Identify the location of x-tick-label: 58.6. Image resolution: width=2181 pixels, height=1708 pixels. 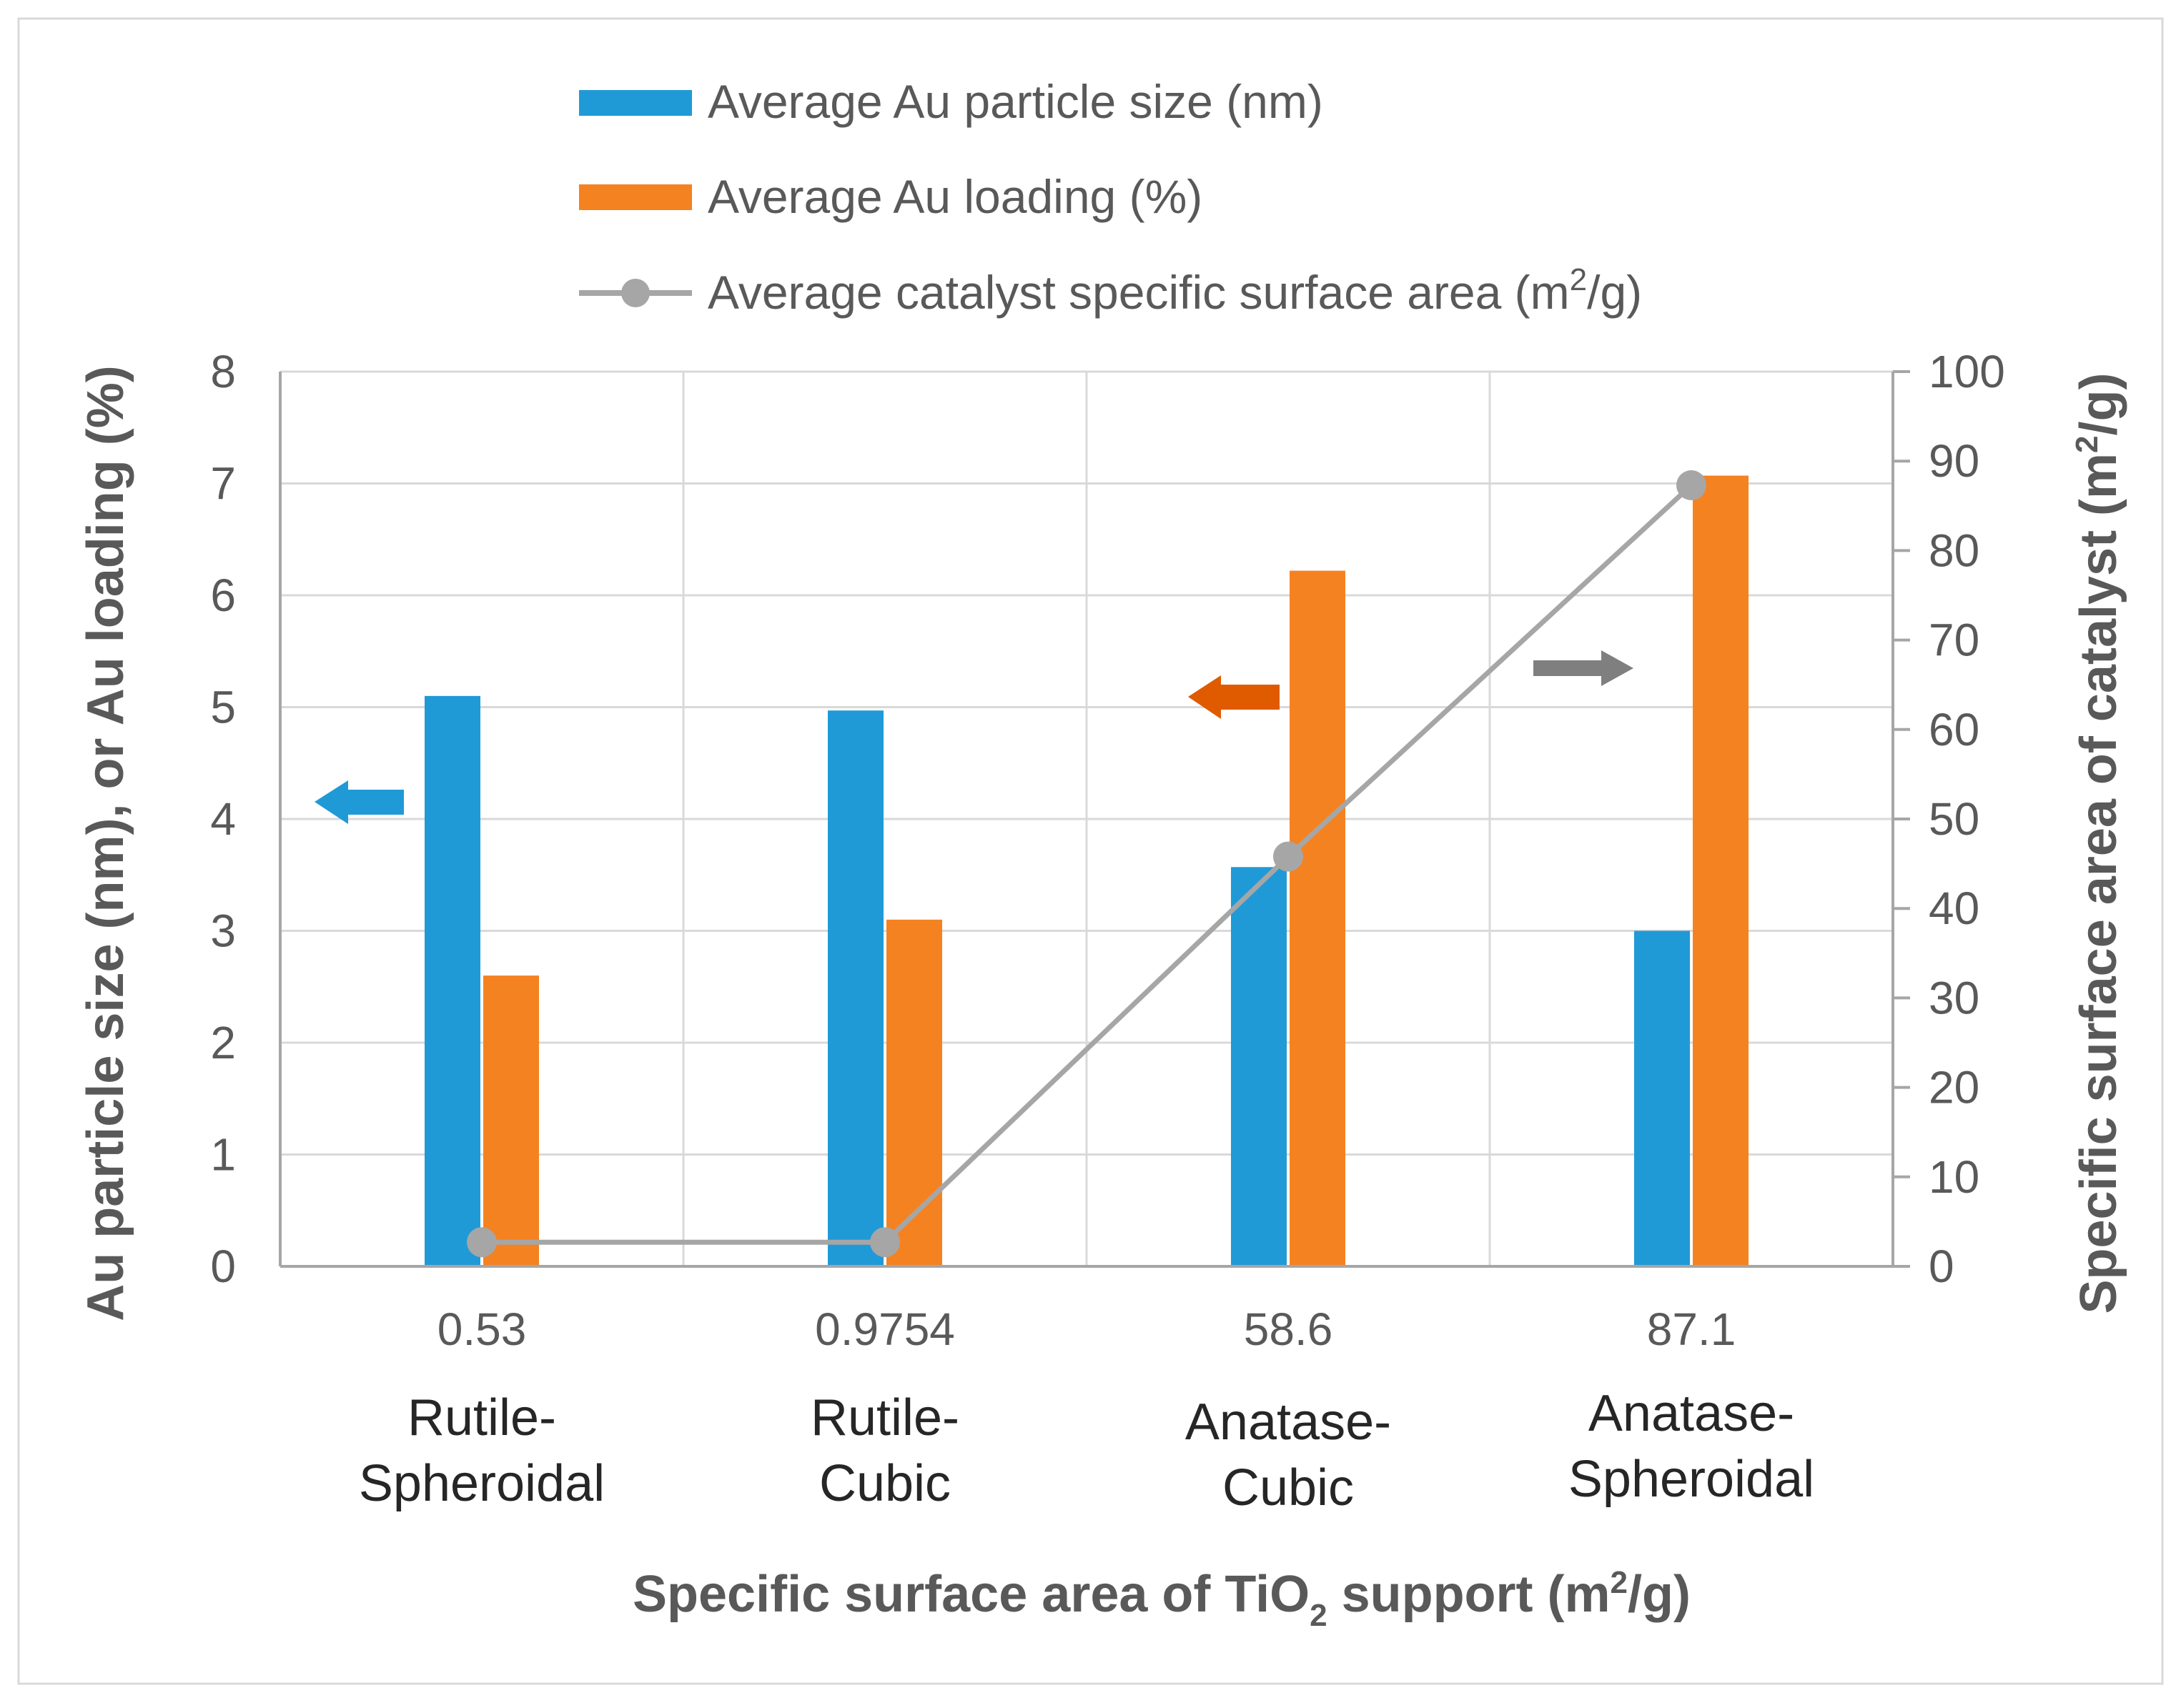
(1289, 1329).